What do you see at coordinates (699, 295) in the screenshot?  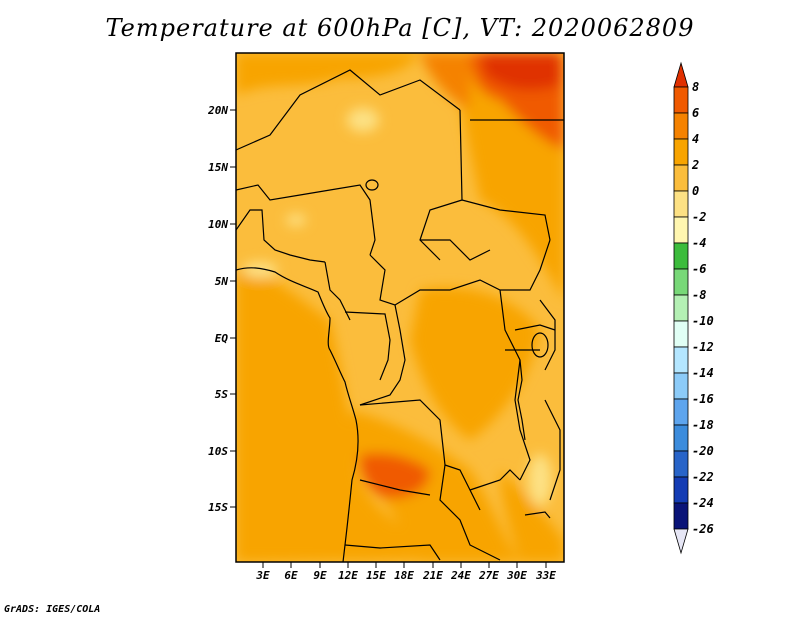 I see `colorbar-label: -8` at bounding box center [699, 295].